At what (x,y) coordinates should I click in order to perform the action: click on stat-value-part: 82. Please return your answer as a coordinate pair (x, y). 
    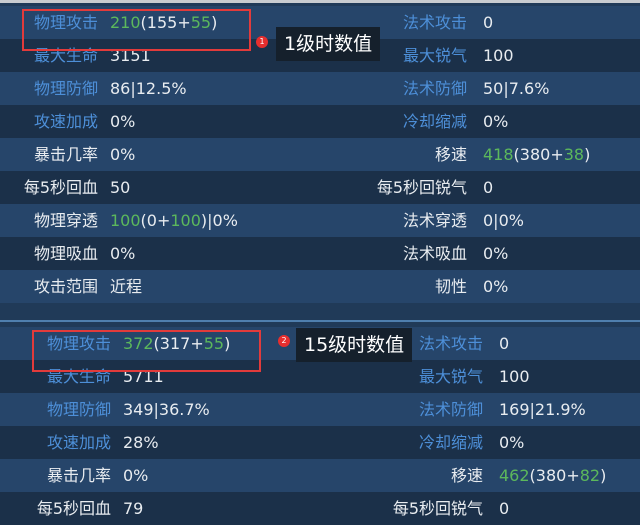
    Looking at the image, I should click on (590, 475).